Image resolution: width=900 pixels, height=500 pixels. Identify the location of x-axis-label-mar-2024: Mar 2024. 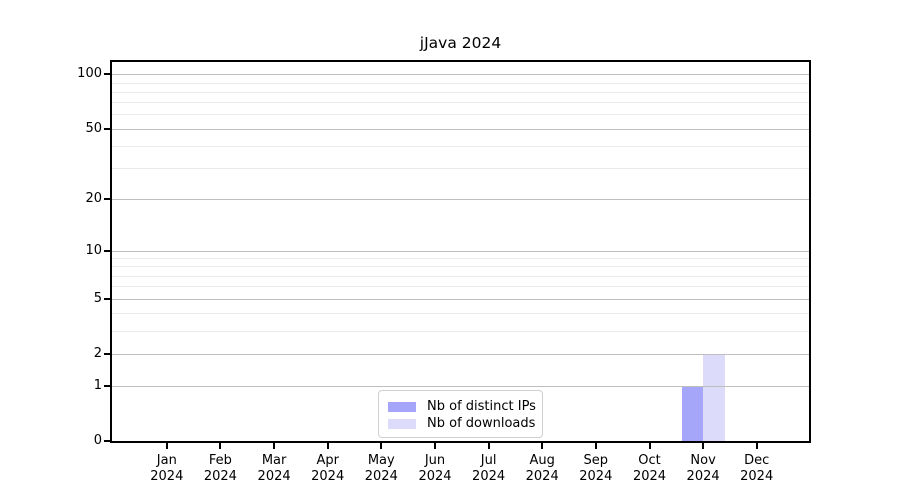
(274, 468).